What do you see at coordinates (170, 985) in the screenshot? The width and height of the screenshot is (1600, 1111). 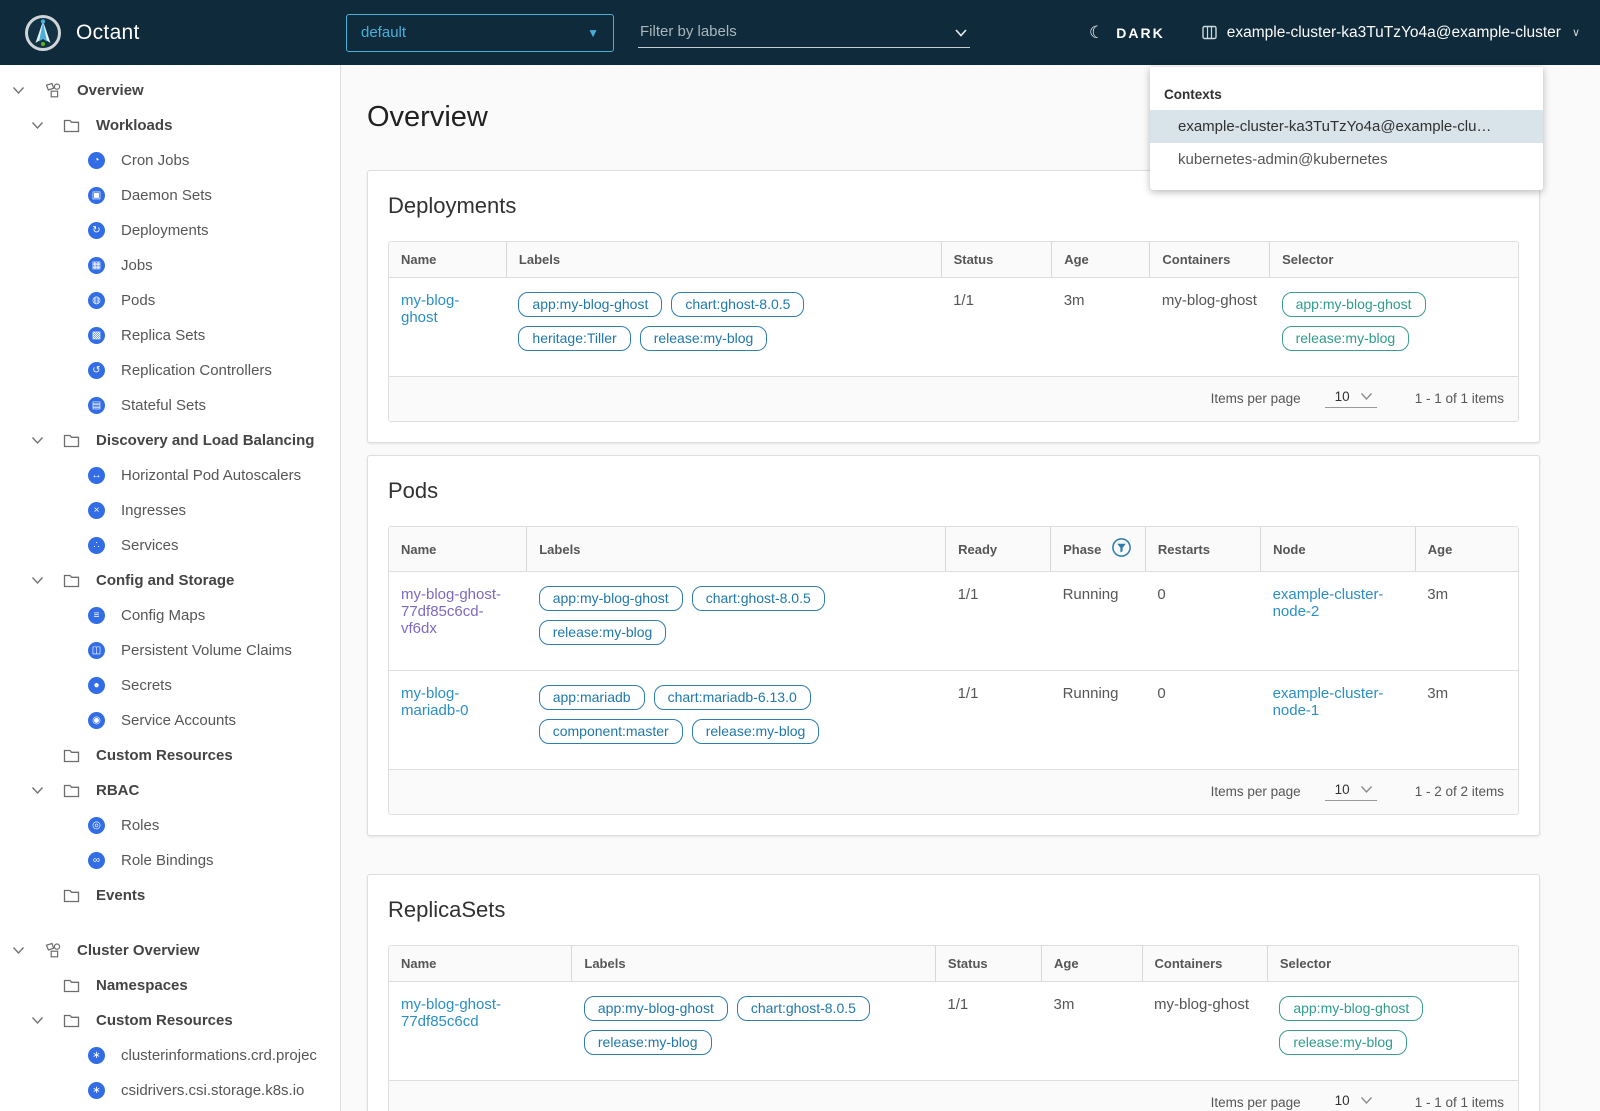 I see `sidebar-item-namespaces: Namespaces` at bounding box center [170, 985].